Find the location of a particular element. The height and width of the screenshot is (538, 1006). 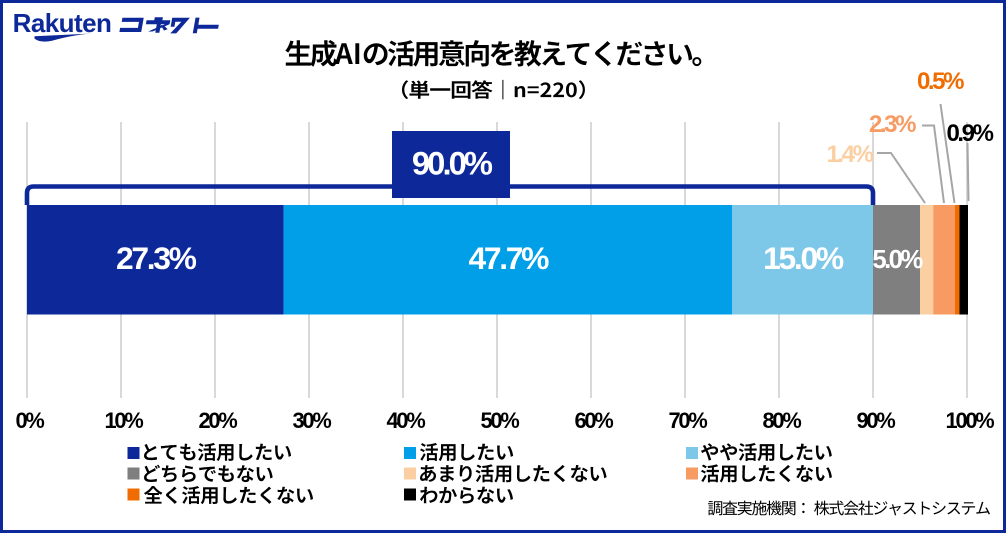

svg-text: 50% is located at coordinates (499, 420).